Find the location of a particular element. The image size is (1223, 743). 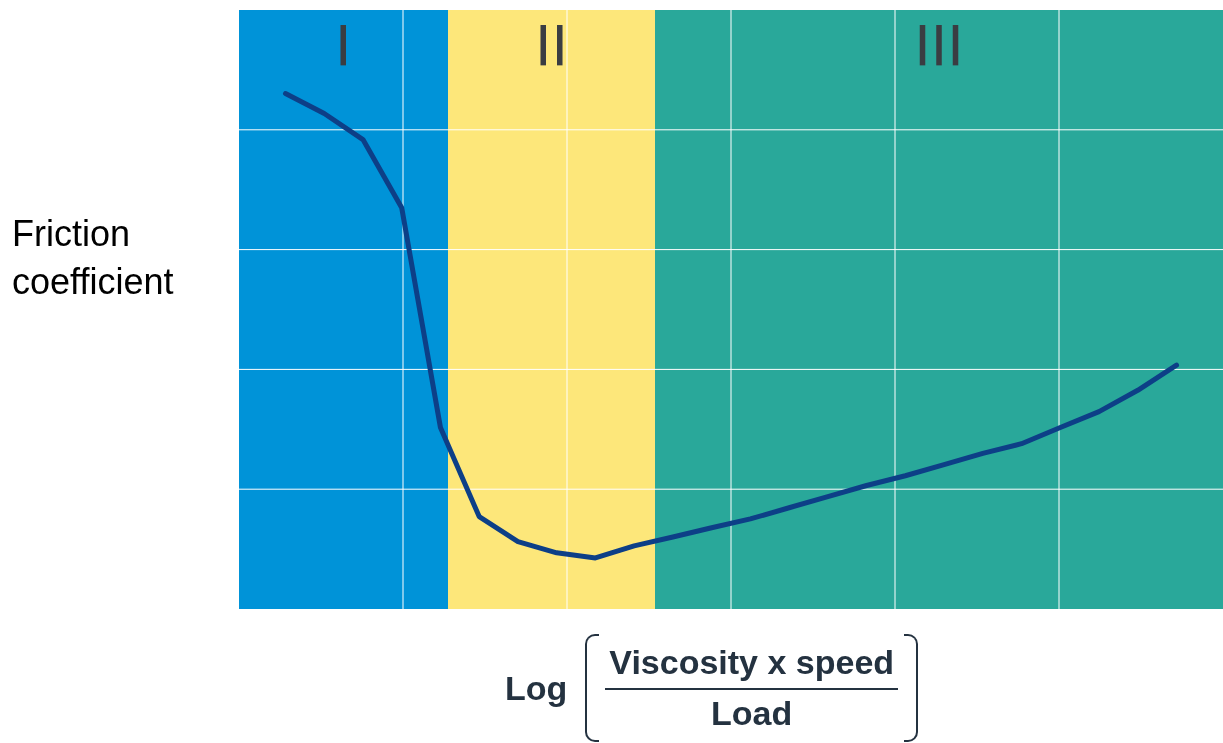

text: I is located at coordinates (343, 45).